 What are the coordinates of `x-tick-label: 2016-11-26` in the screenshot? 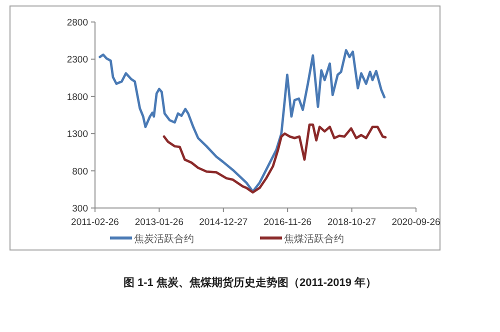 It's located at (288, 222).